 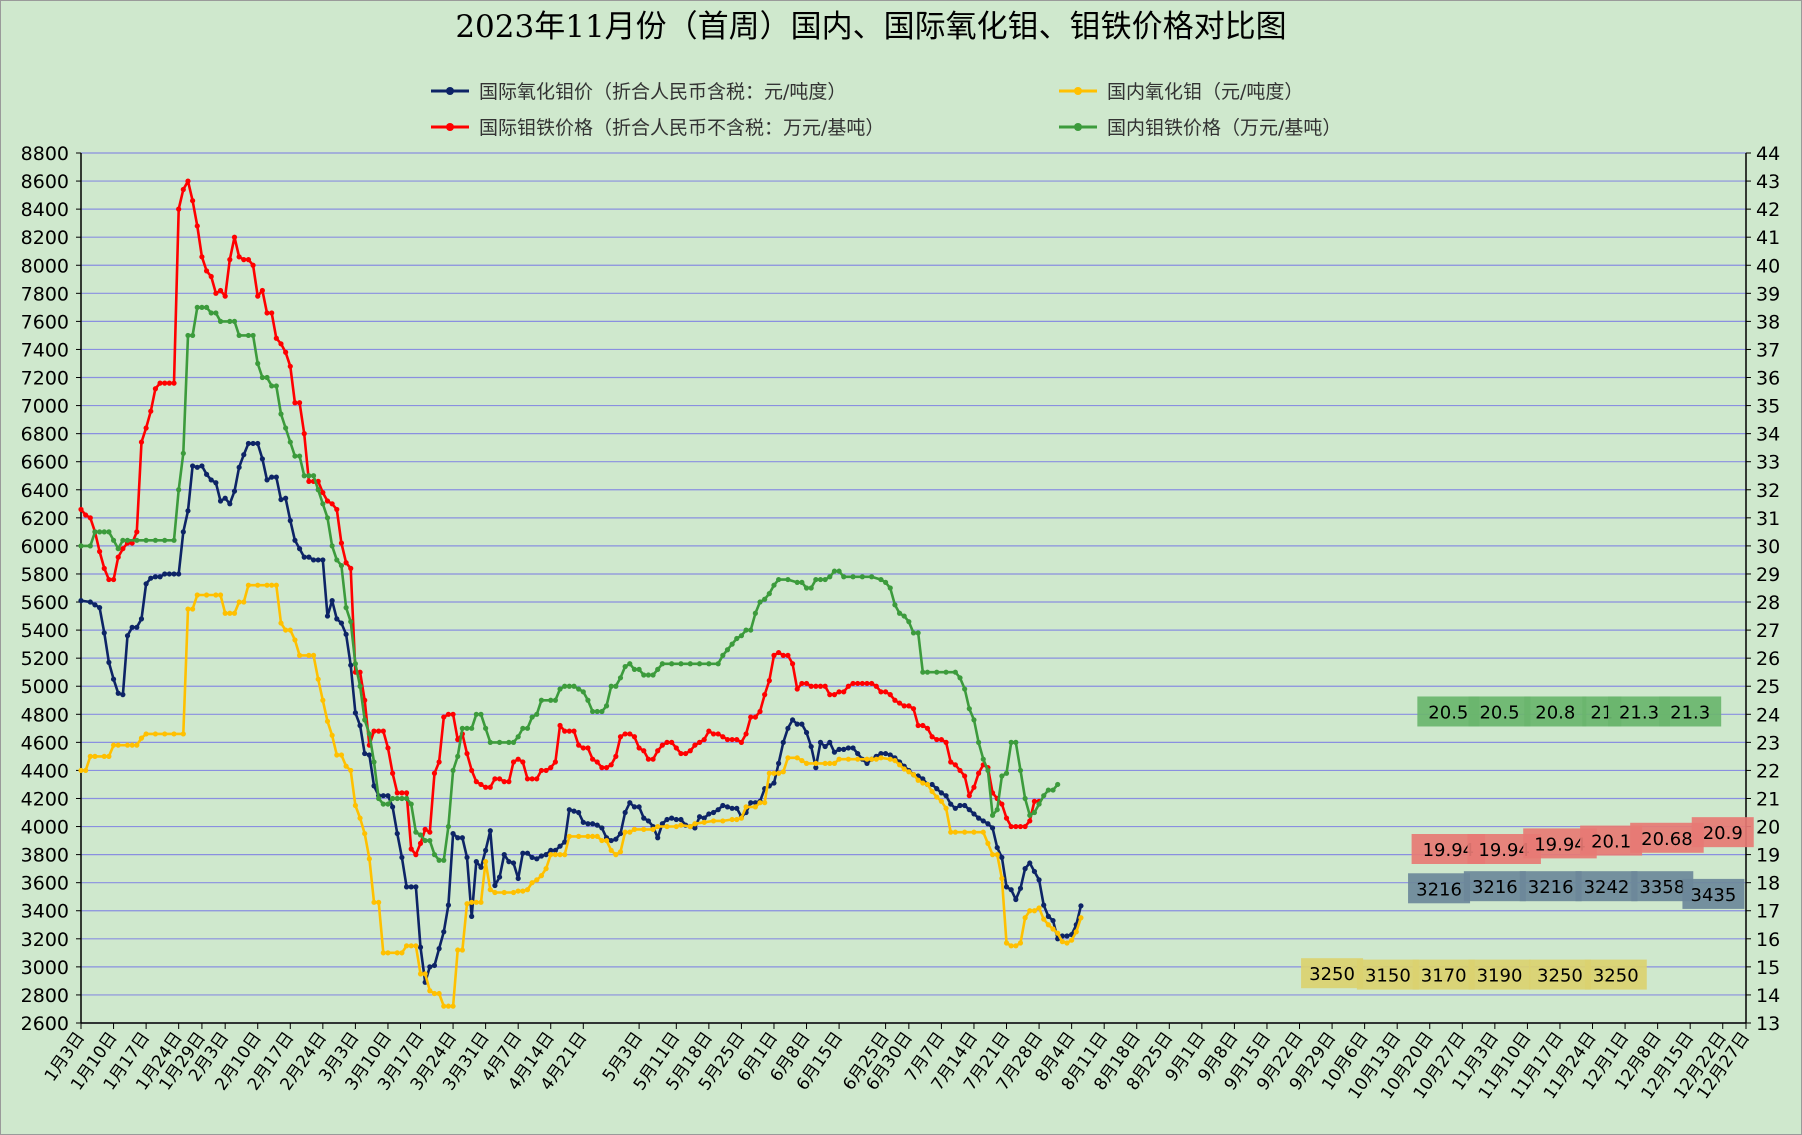 I want to click on data-label: 3216, so click(x=1550, y=886).